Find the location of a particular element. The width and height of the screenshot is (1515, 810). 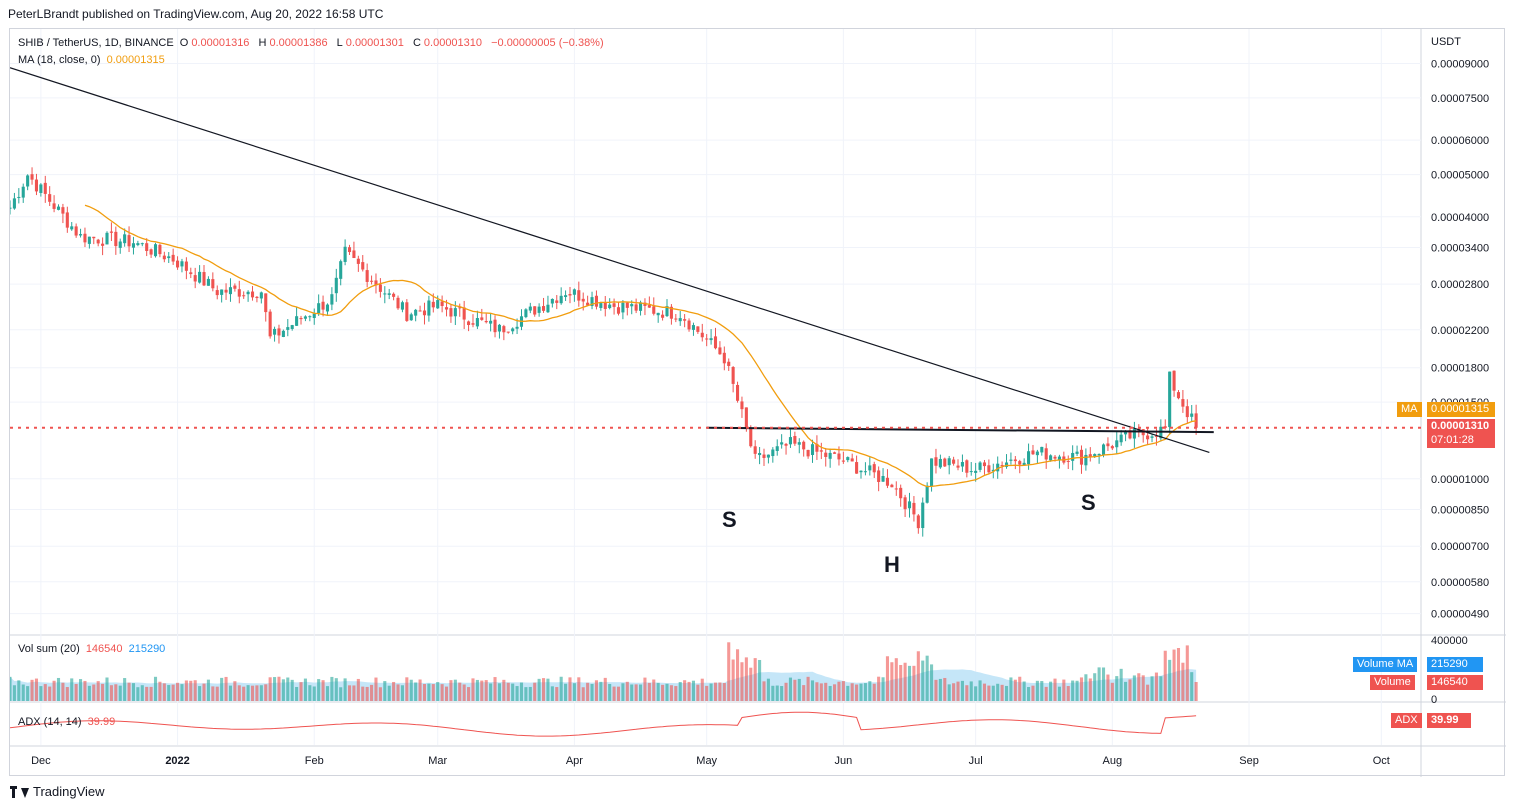

bar-countdown: 07:01:28 is located at coordinates (1461, 440).